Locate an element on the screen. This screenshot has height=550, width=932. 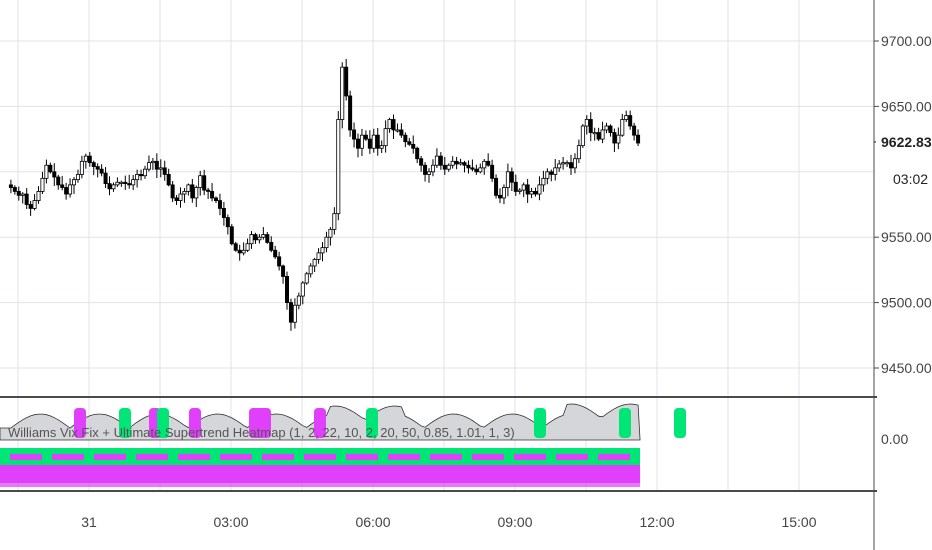
last-price-label: 9622.83 is located at coordinates (906, 142).